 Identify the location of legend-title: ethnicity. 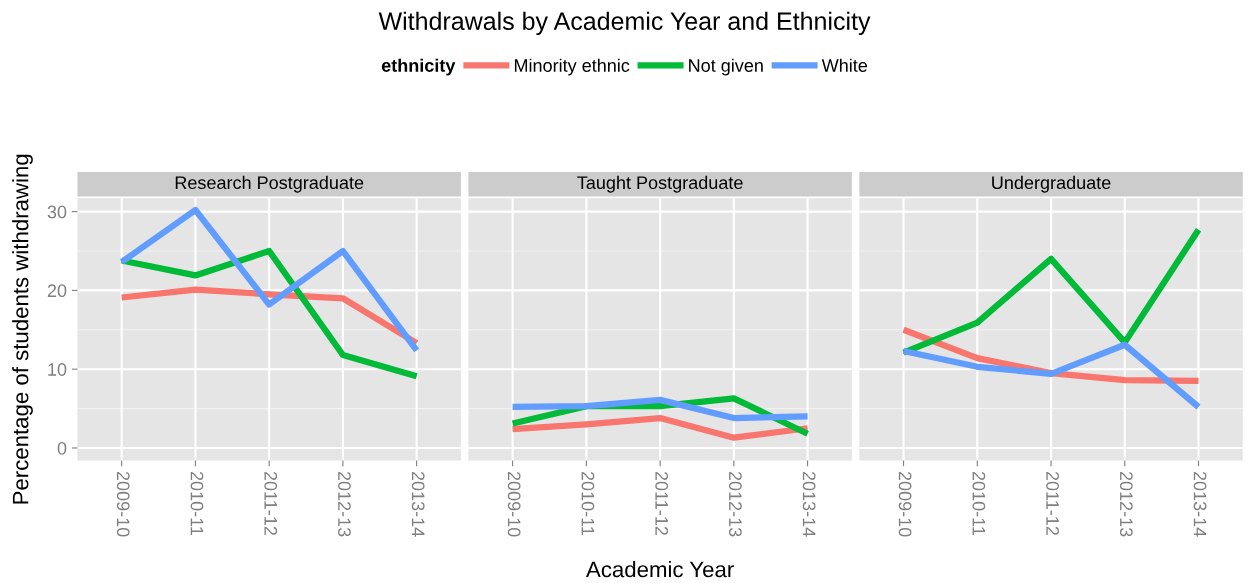
(418, 67).